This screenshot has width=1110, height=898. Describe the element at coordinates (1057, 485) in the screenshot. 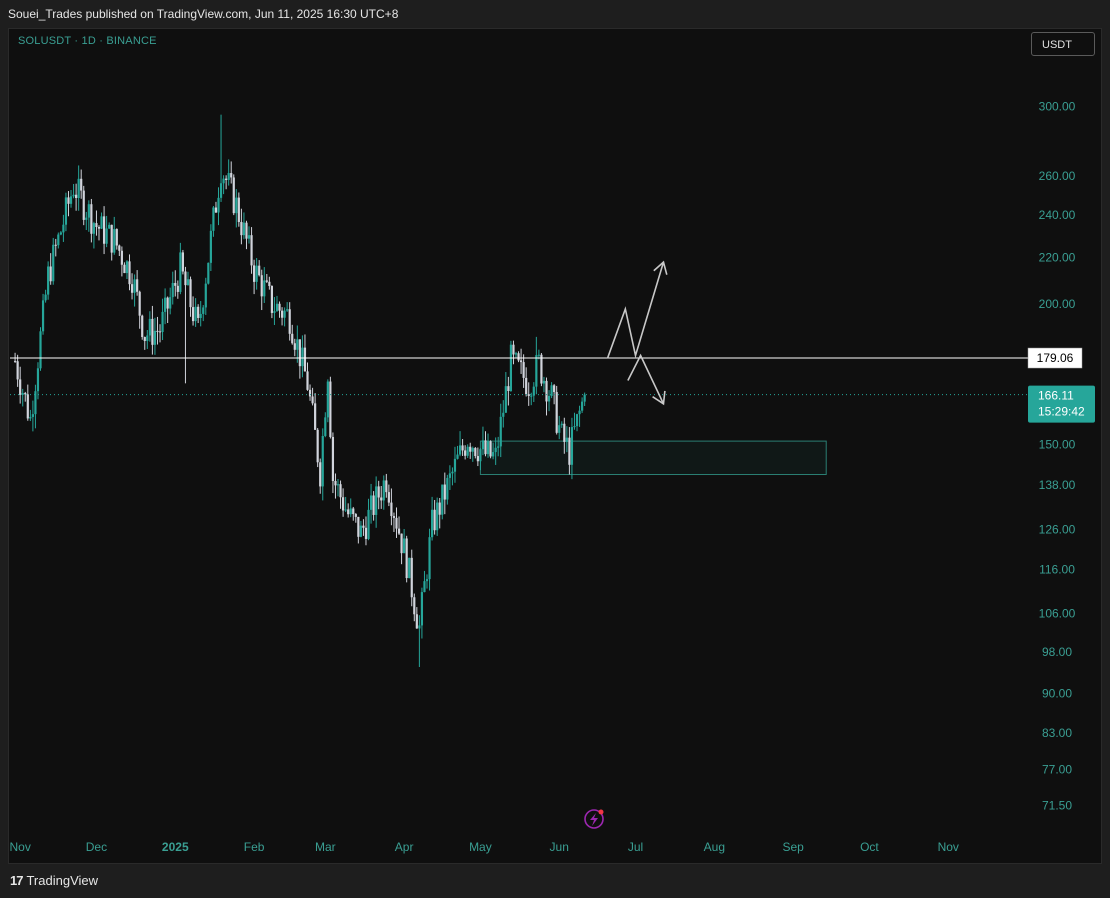

I see `y-tick-label: 138.00` at that location.